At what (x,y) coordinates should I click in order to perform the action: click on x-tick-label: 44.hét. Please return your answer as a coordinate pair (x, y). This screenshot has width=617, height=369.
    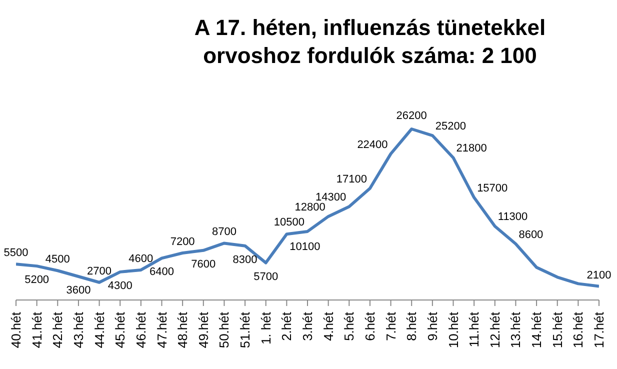
    Looking at the image, I should click on (99, 330).